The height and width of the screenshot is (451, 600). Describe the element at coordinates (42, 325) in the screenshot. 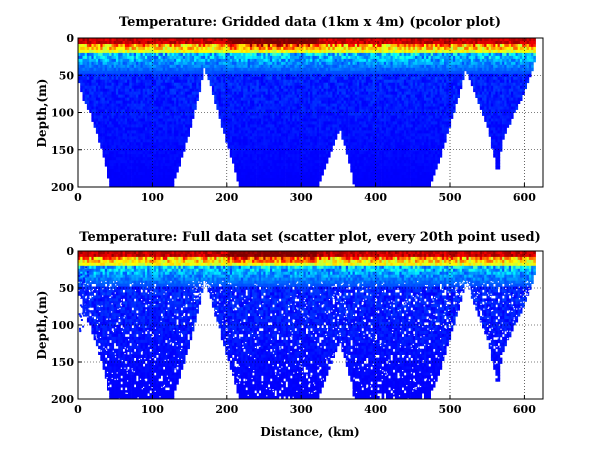

I see `y-axis-label-scatter: Depth,(m)` at that location.